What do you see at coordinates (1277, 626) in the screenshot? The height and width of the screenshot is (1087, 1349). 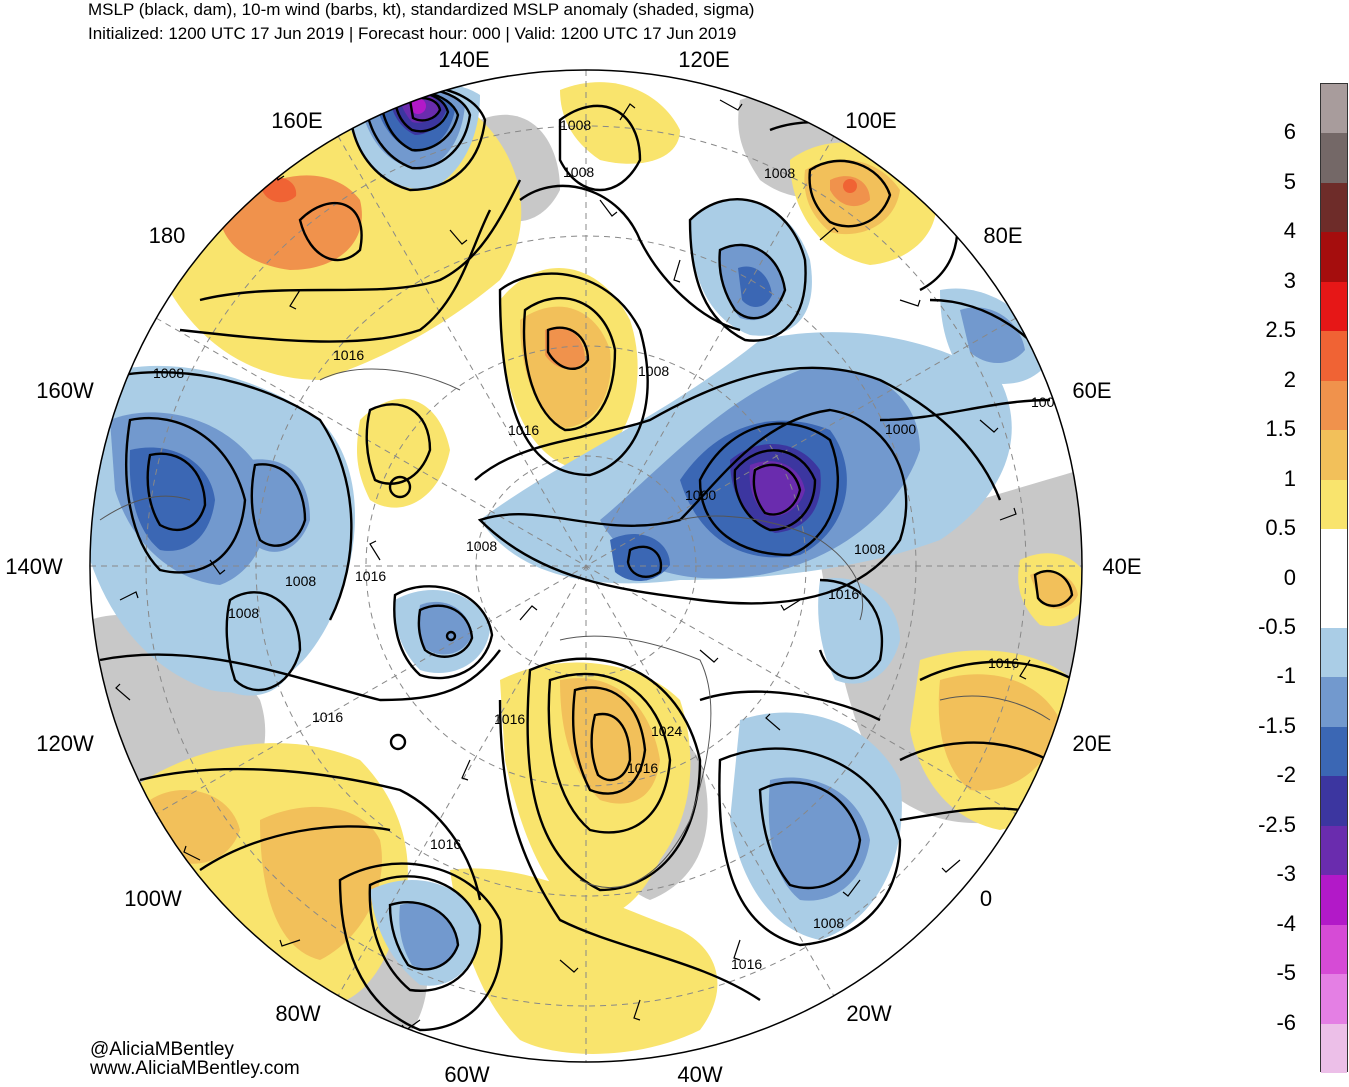 I see `colorbar-tick-label: -0.5` at bounding box center [1277, 626].